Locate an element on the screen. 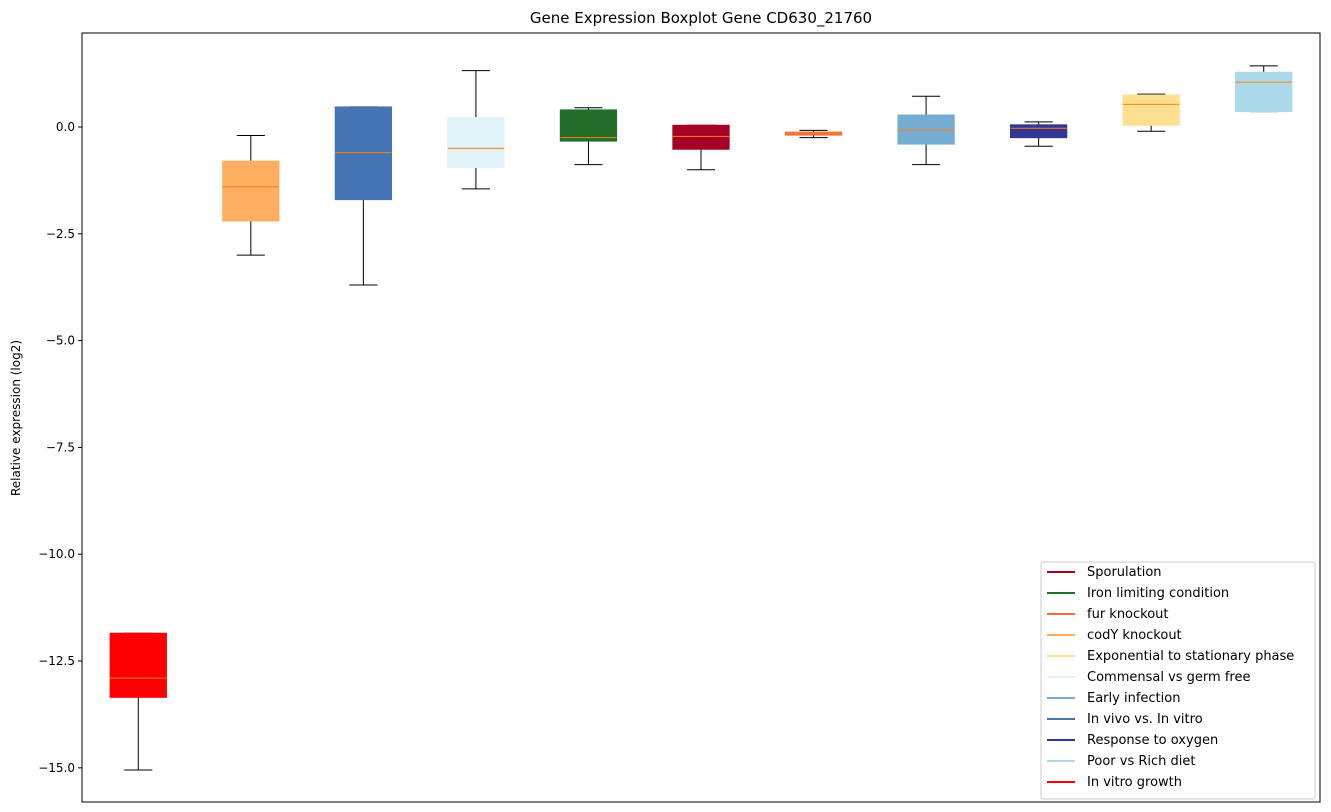 The width and height of the screenshot is (1331, 812). legend-frame is located at coordinates (1178, 680).